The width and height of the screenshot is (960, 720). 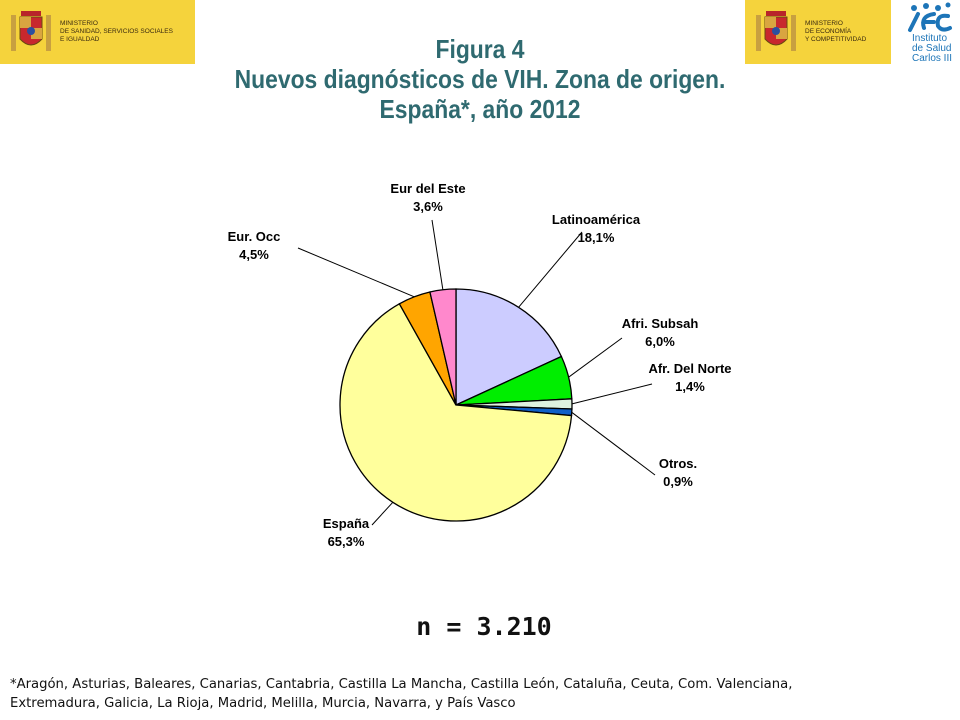 What do you see at coordinates (428, 206) in the screenshot?
I see `slice-value-eur-del-este: 3,6%` at bounding box center [428, 206].